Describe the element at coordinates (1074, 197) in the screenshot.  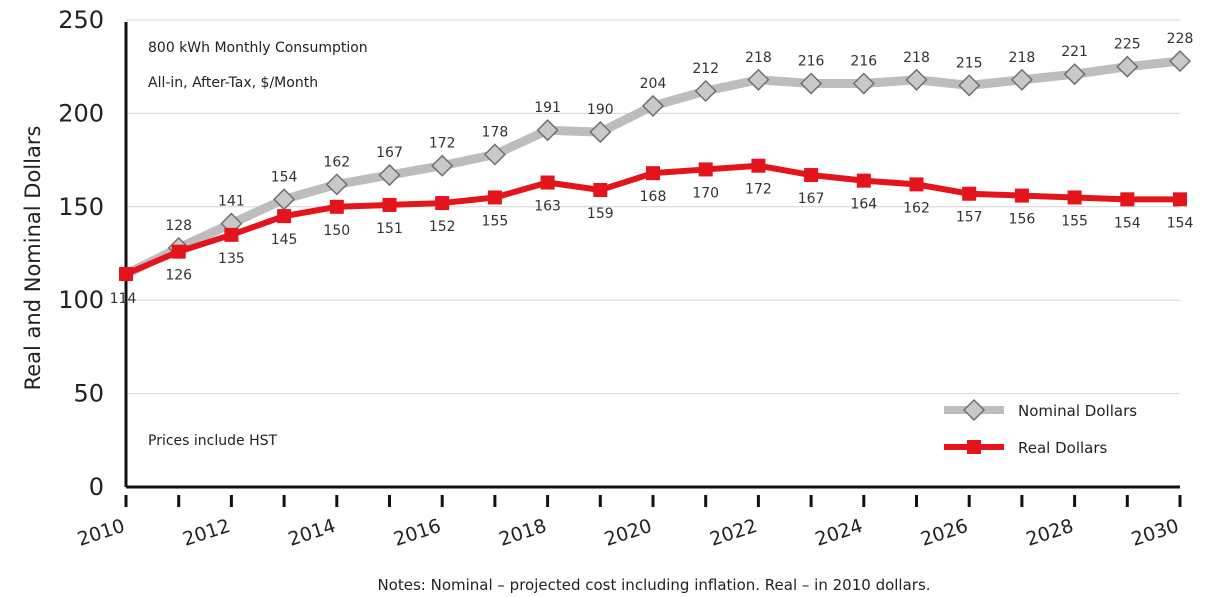
I see `point-real-dollars-2028` at that location.